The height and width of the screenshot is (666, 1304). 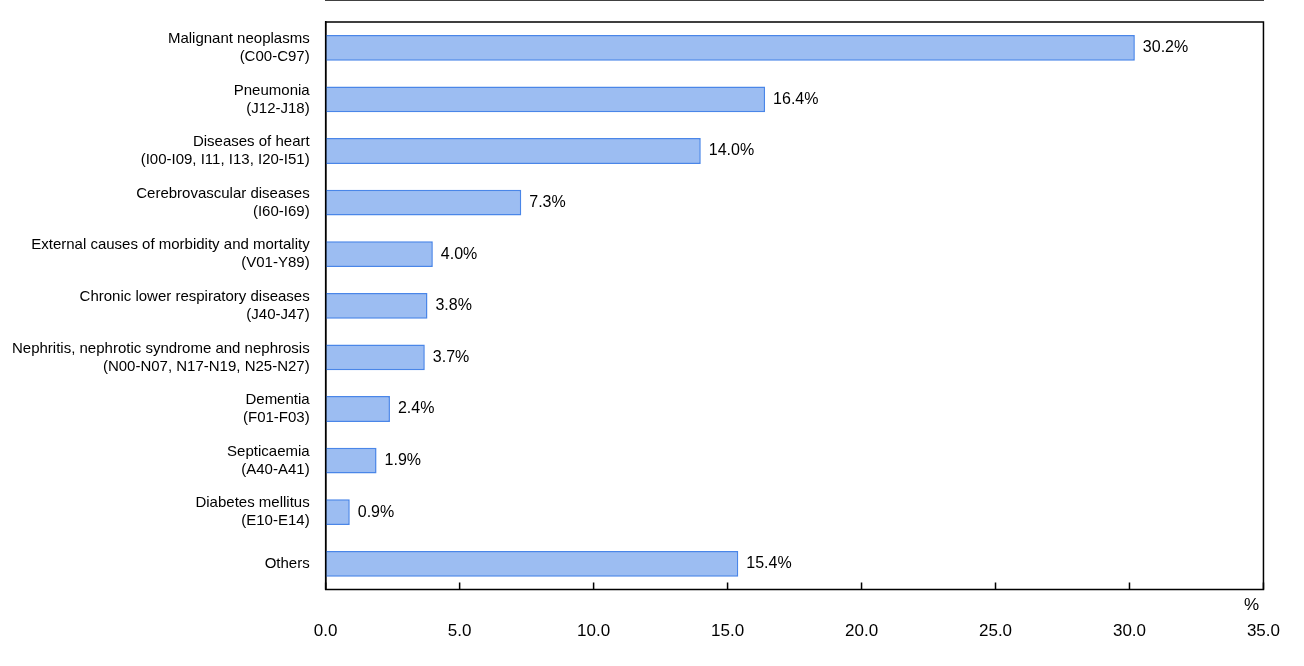 What do you see at coordinates (325, 631) in the screenshot?
I see `x-tick-label: 0.0` at bounding box center [325, 631].